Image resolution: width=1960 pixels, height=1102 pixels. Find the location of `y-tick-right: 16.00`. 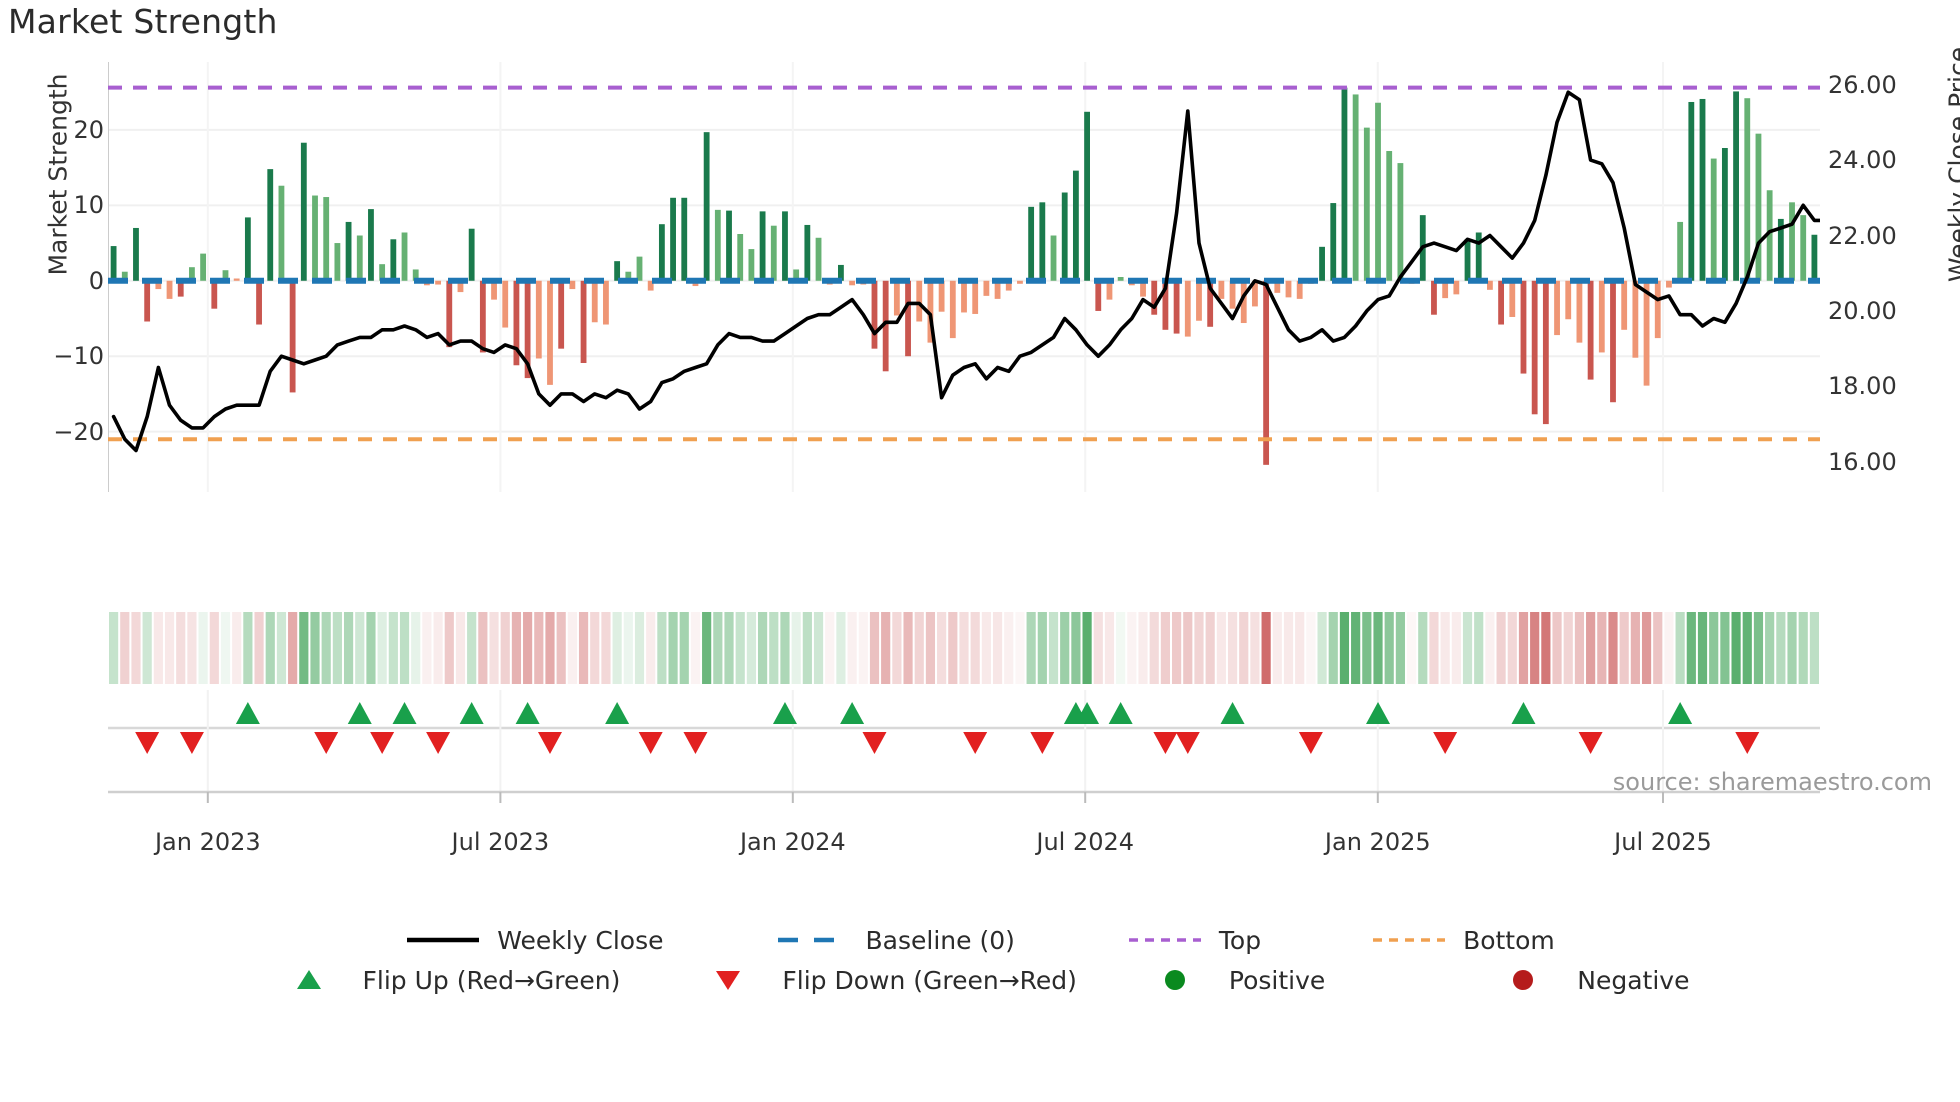

y-tick-right: 16.00 is located at coordinates (1862, 461).